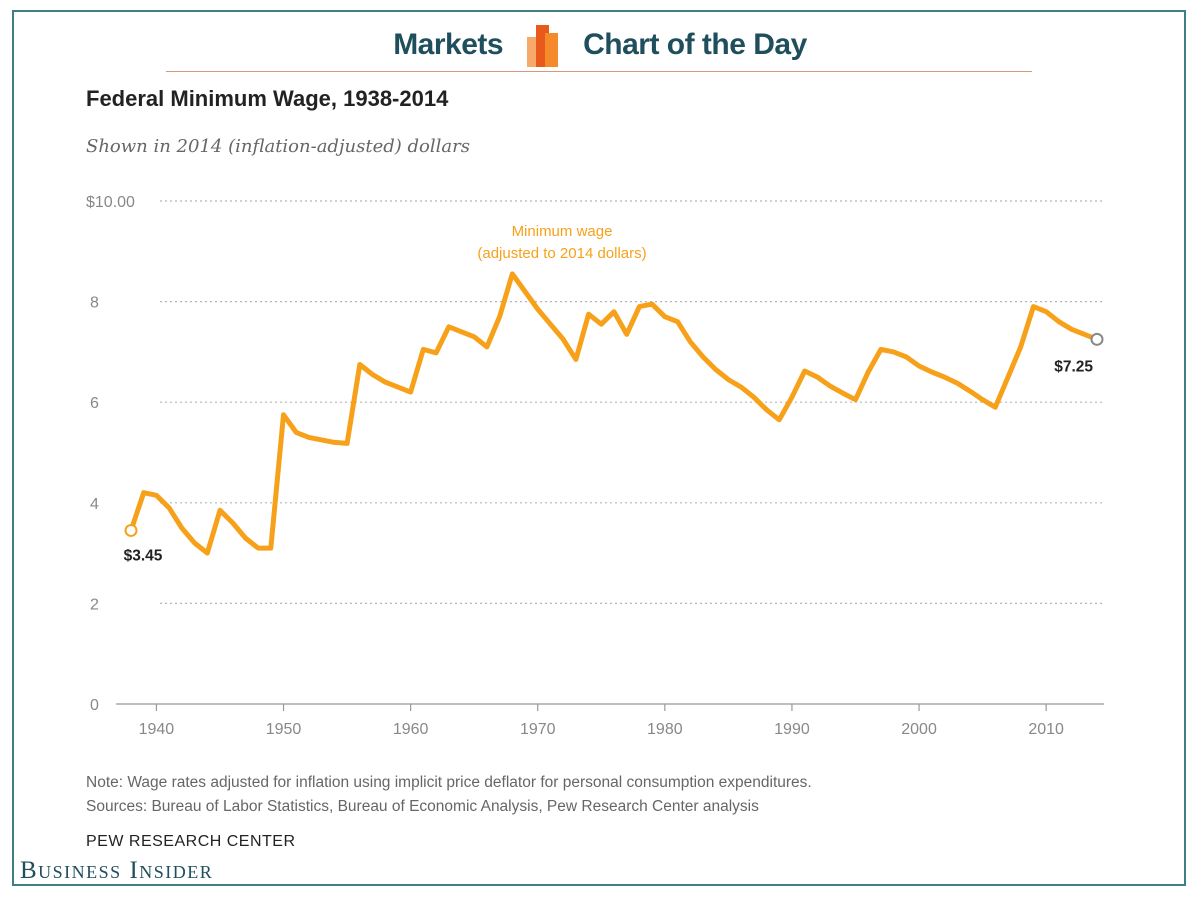 The height and width of the screenshot is (900, 1200). I want to click on x-tick-label: 1970, so click(538, 729).